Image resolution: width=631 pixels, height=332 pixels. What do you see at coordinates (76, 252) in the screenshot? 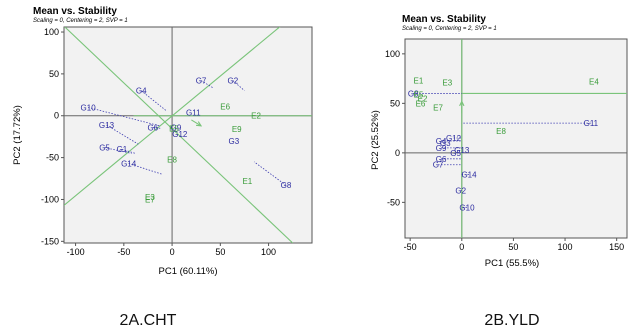
I see `x-tick-label: -100` at bounding box center [76, 252].